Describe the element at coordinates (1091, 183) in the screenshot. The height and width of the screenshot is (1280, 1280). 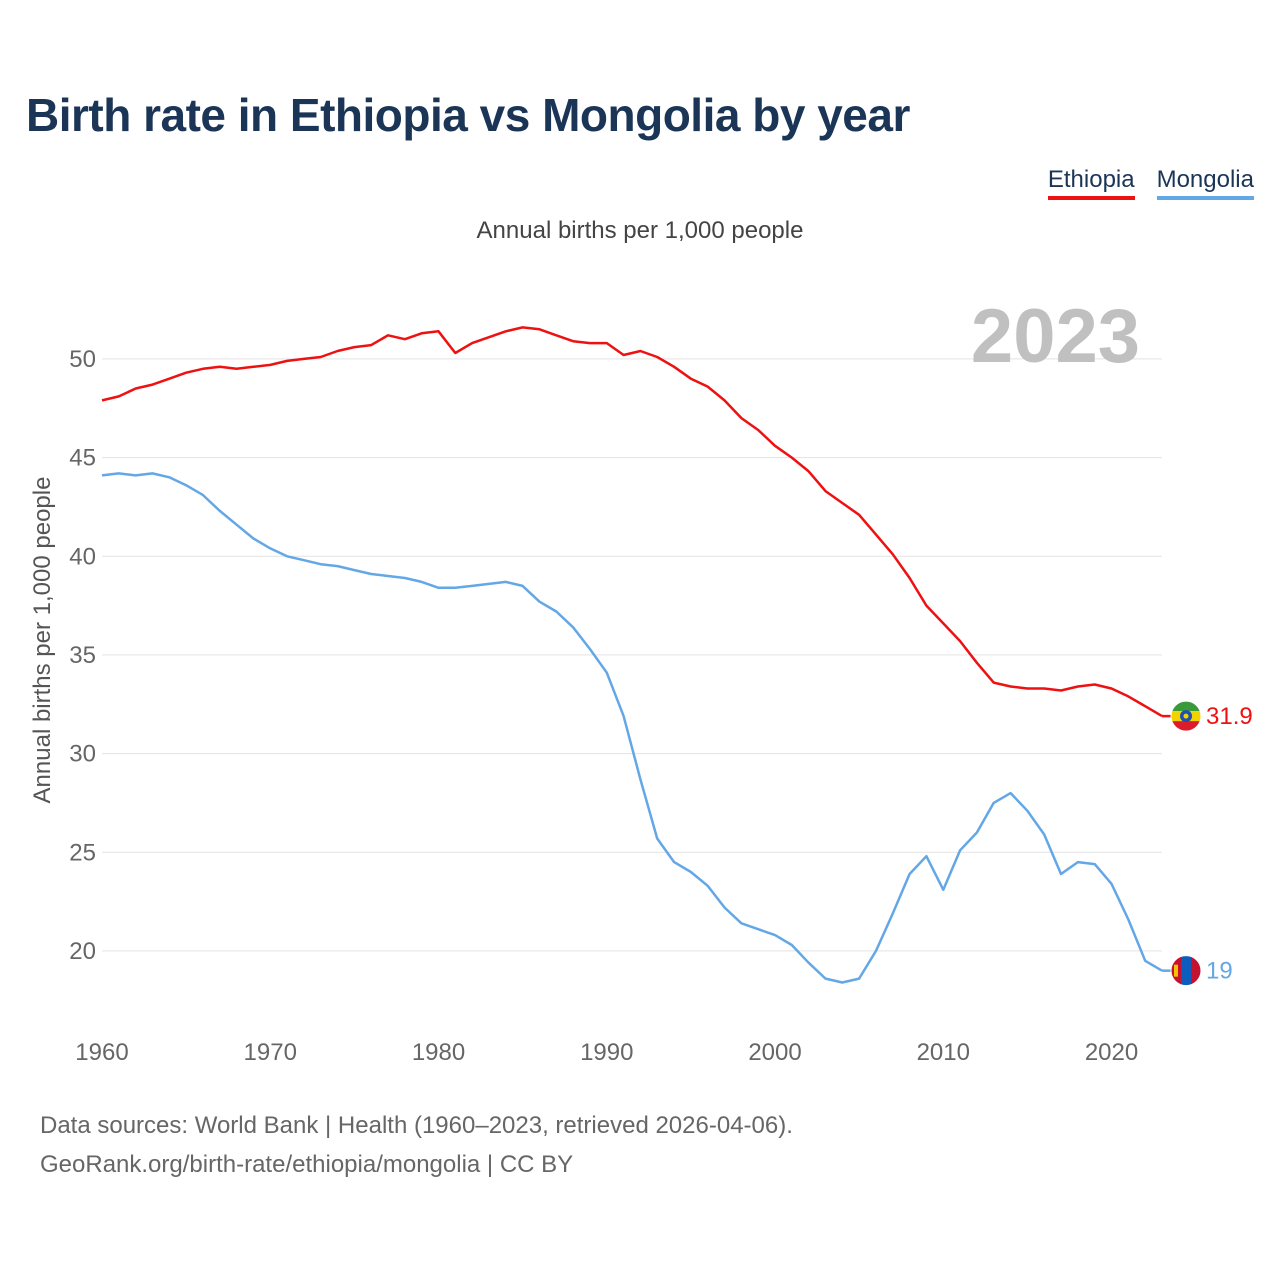
I see `legend-item-ethiopia: Ethiopia` at that location.